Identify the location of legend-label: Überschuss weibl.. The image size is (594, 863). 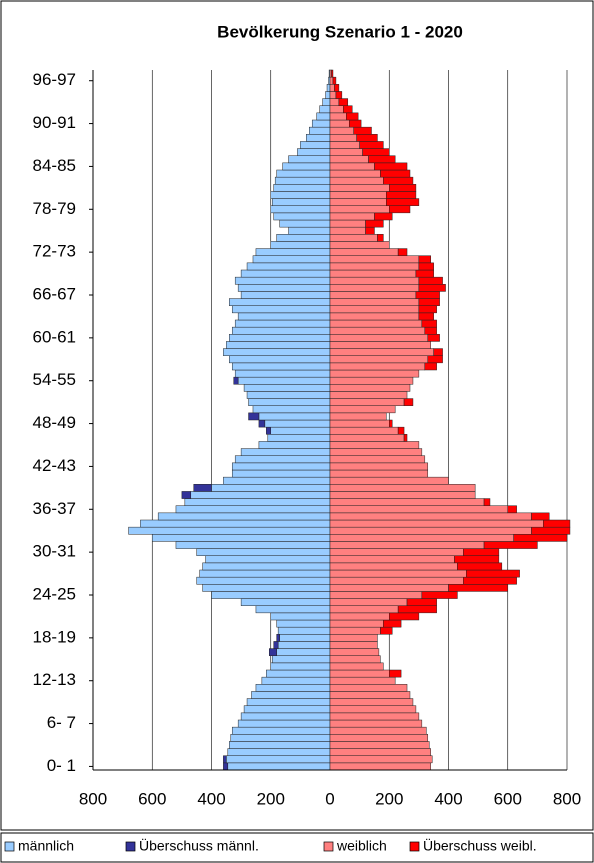
(480, 845).